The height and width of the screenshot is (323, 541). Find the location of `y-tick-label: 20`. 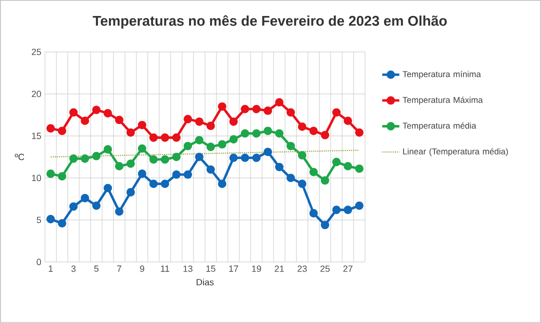

y-tick-label: 20 is located at coordinates (37, 94).